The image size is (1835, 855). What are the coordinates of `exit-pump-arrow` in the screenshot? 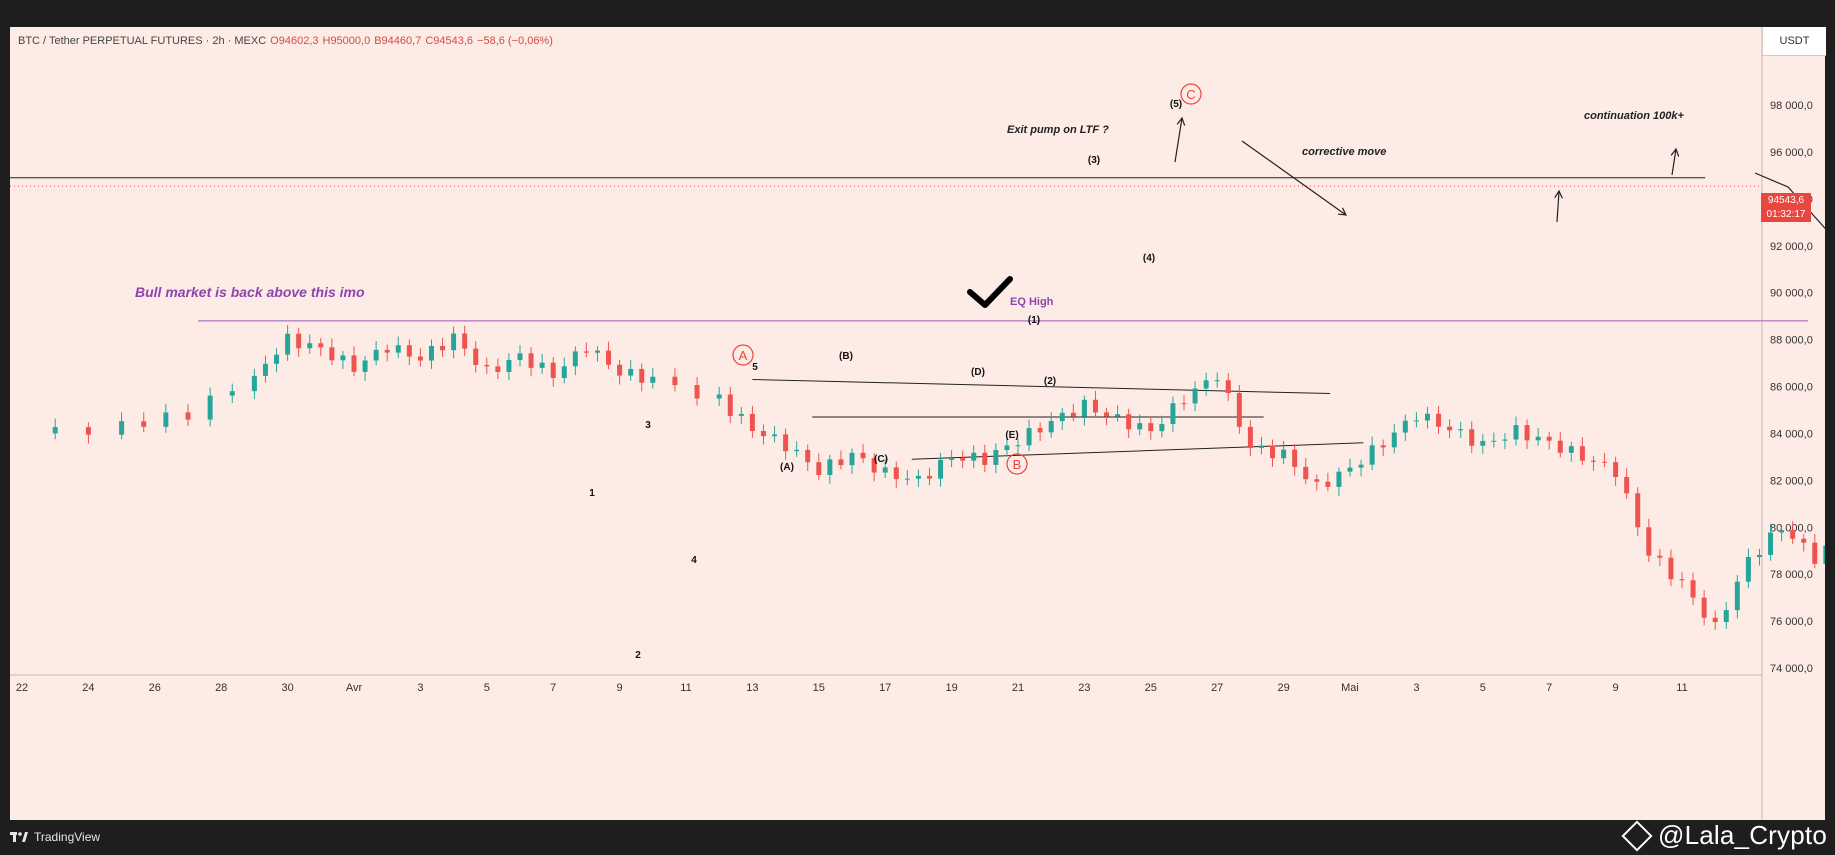 It's located at (1178, 140).